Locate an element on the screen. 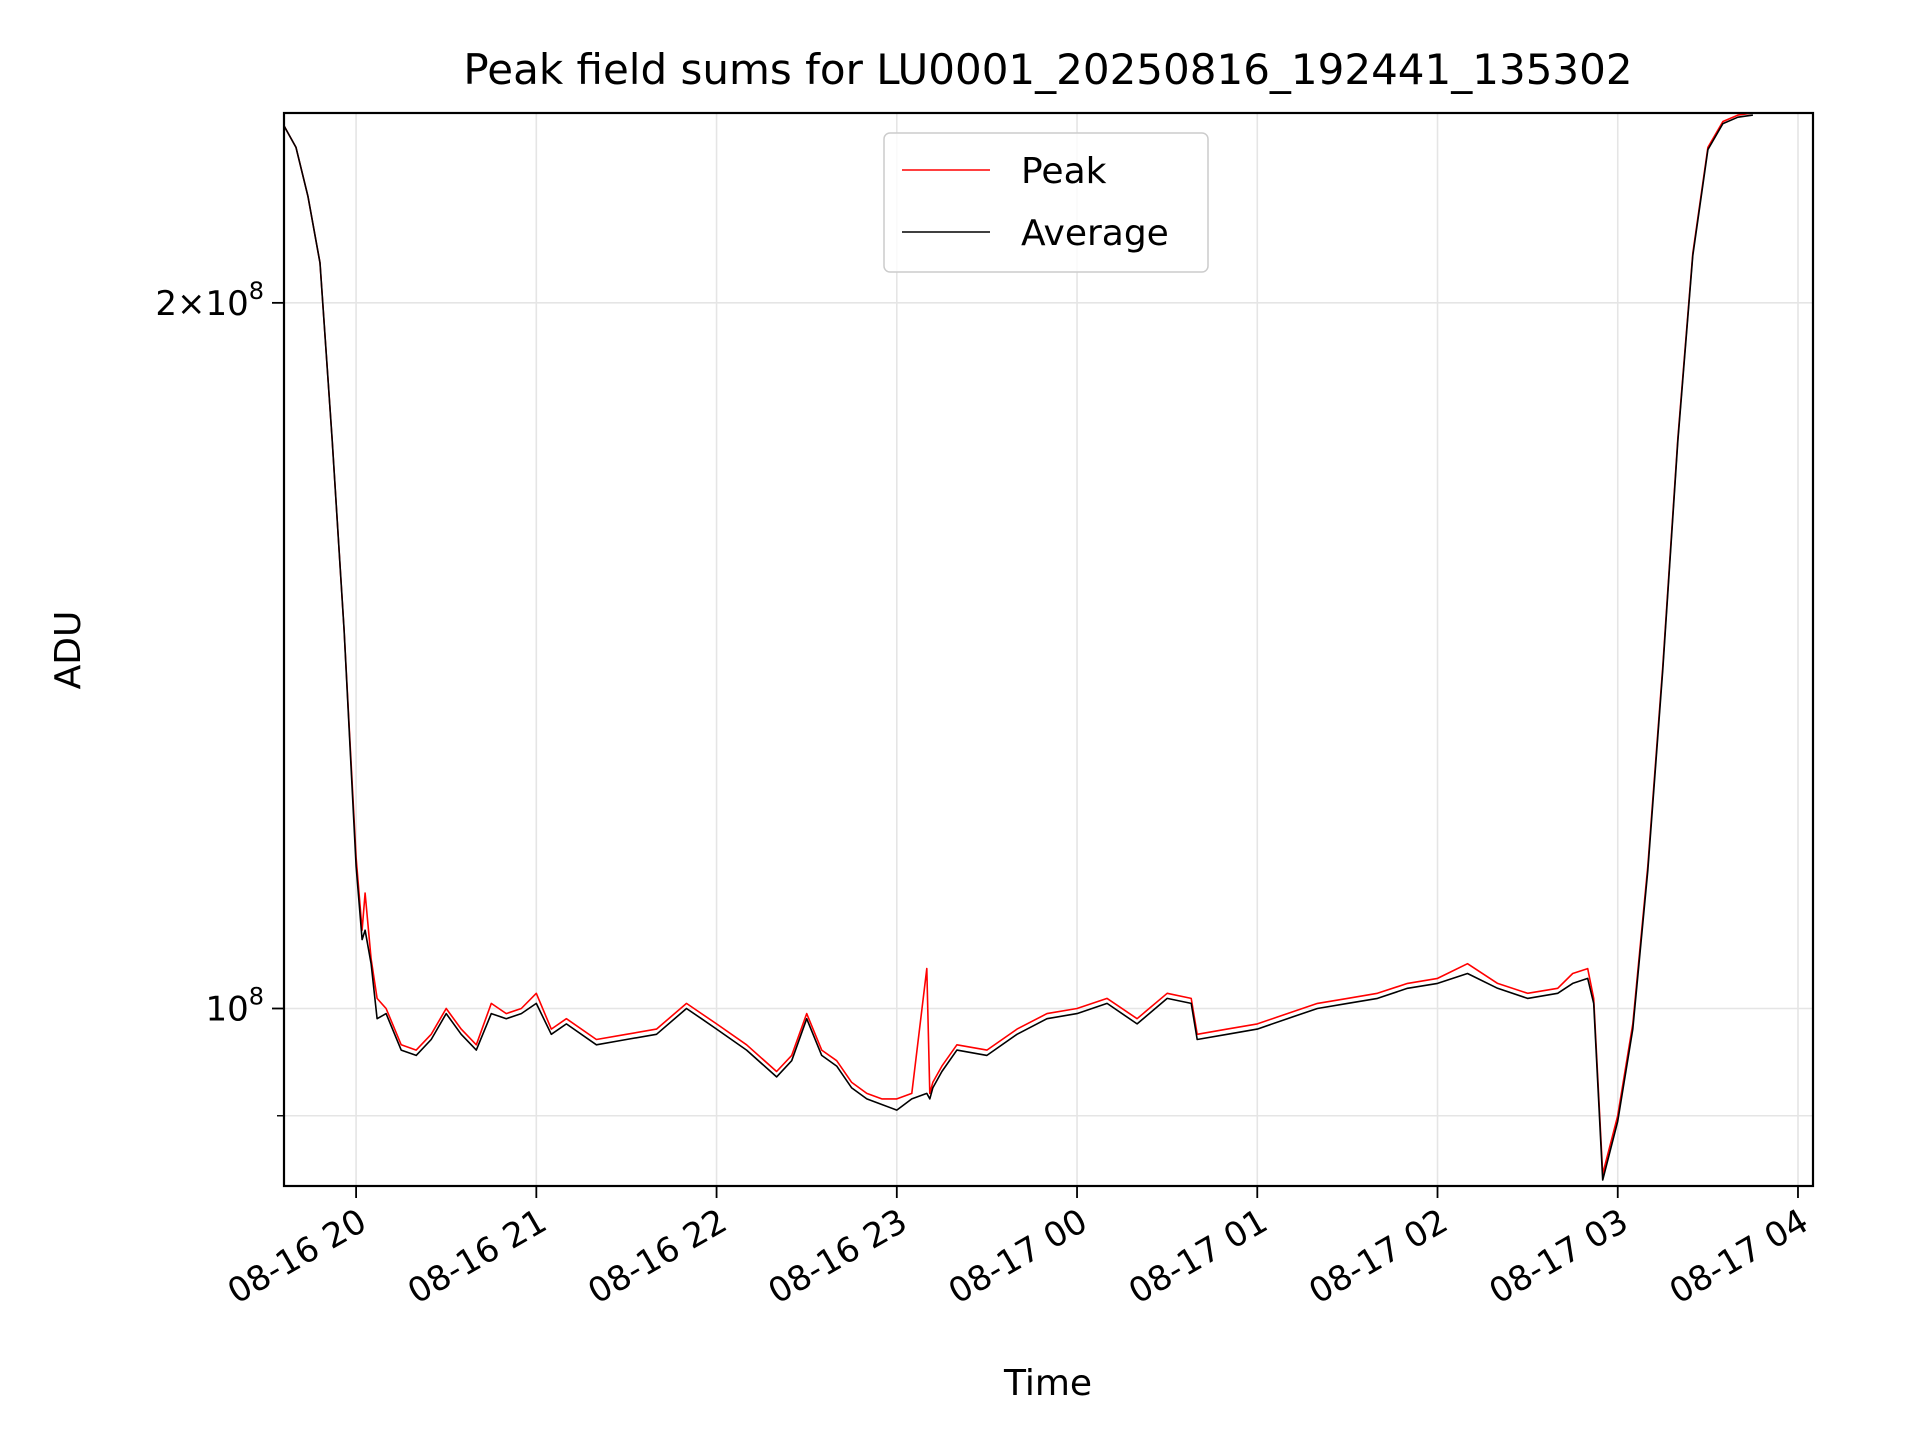 Image resolution: width=1920 pixels, height=1440 pixels. y-tick-label: 2×108 is located at coordinates (209, 300).